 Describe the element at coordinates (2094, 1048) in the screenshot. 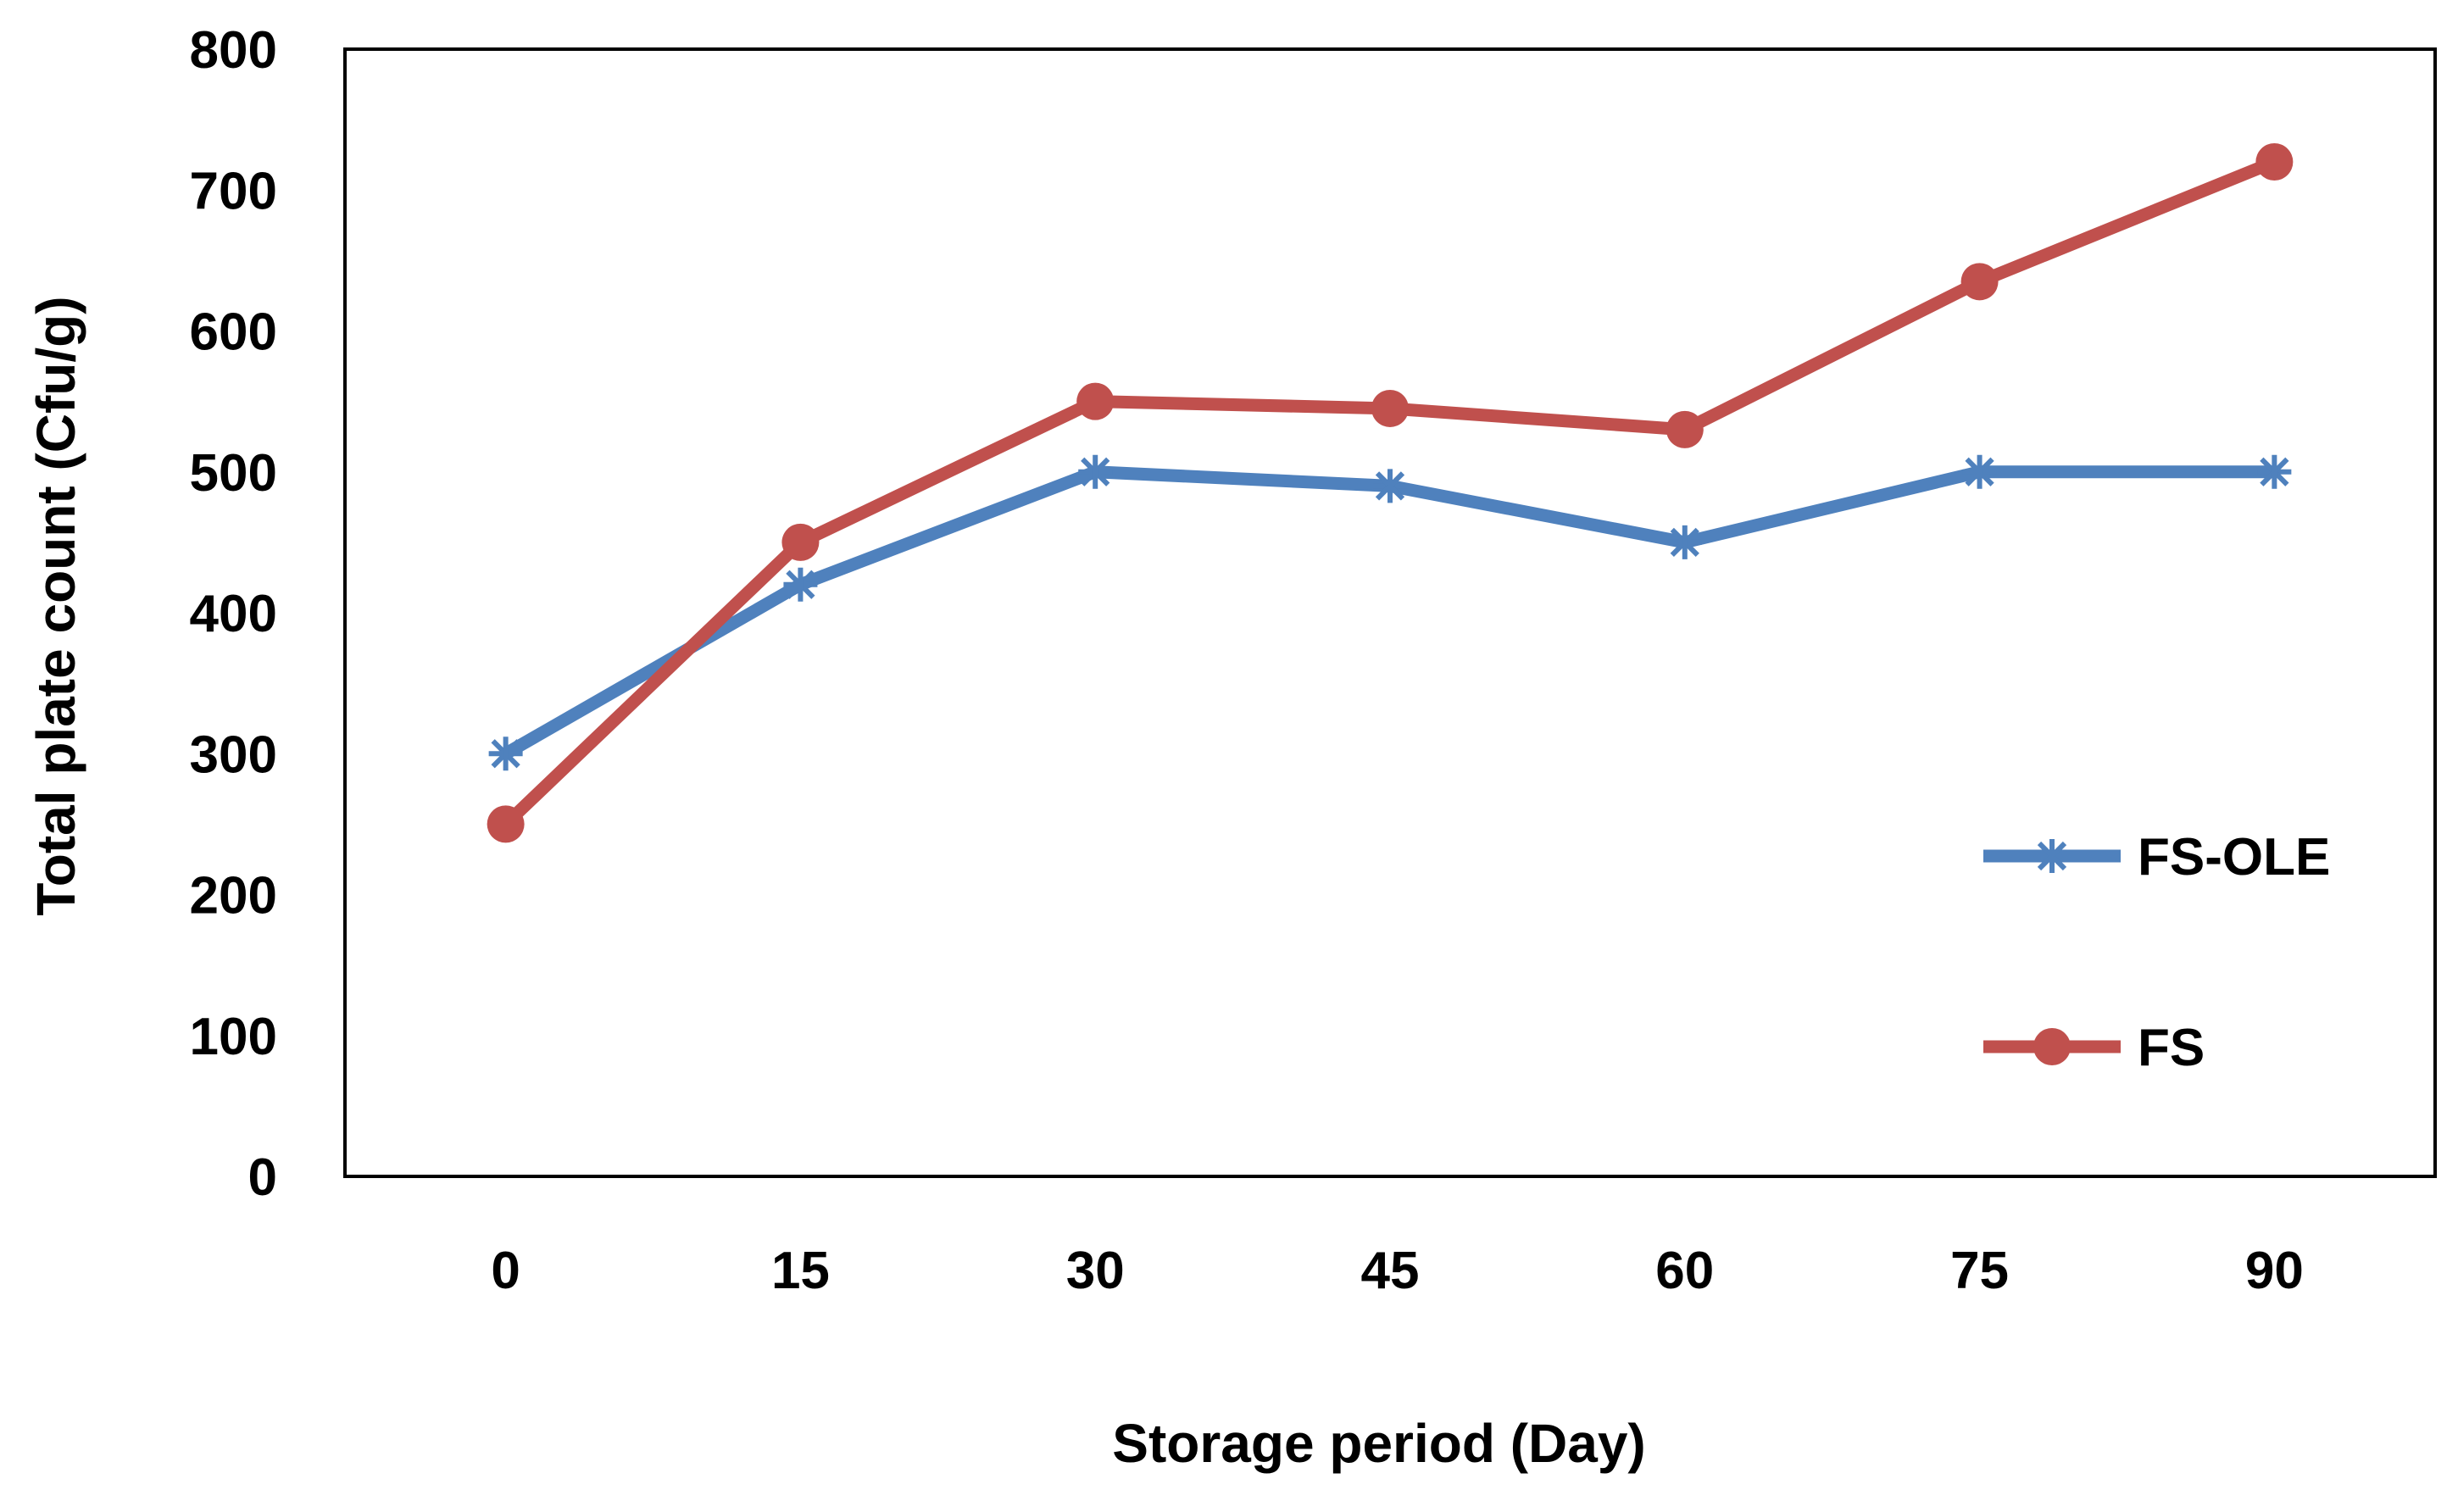

I see `legend-item-fs: FS` at that location.